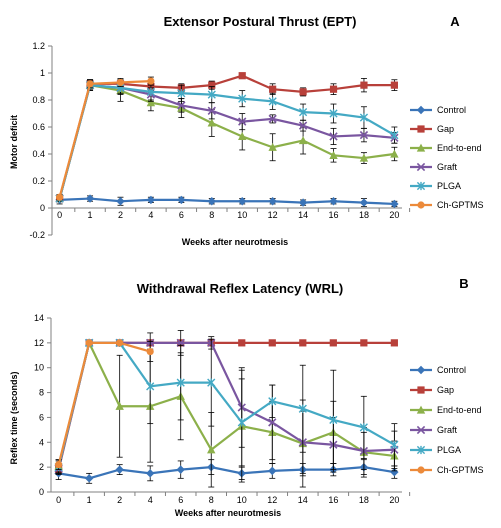 Image resolution: width=501 pixels, height=528 pixels. I want to click on y-tick-label: -0.2, so click(37, 235).